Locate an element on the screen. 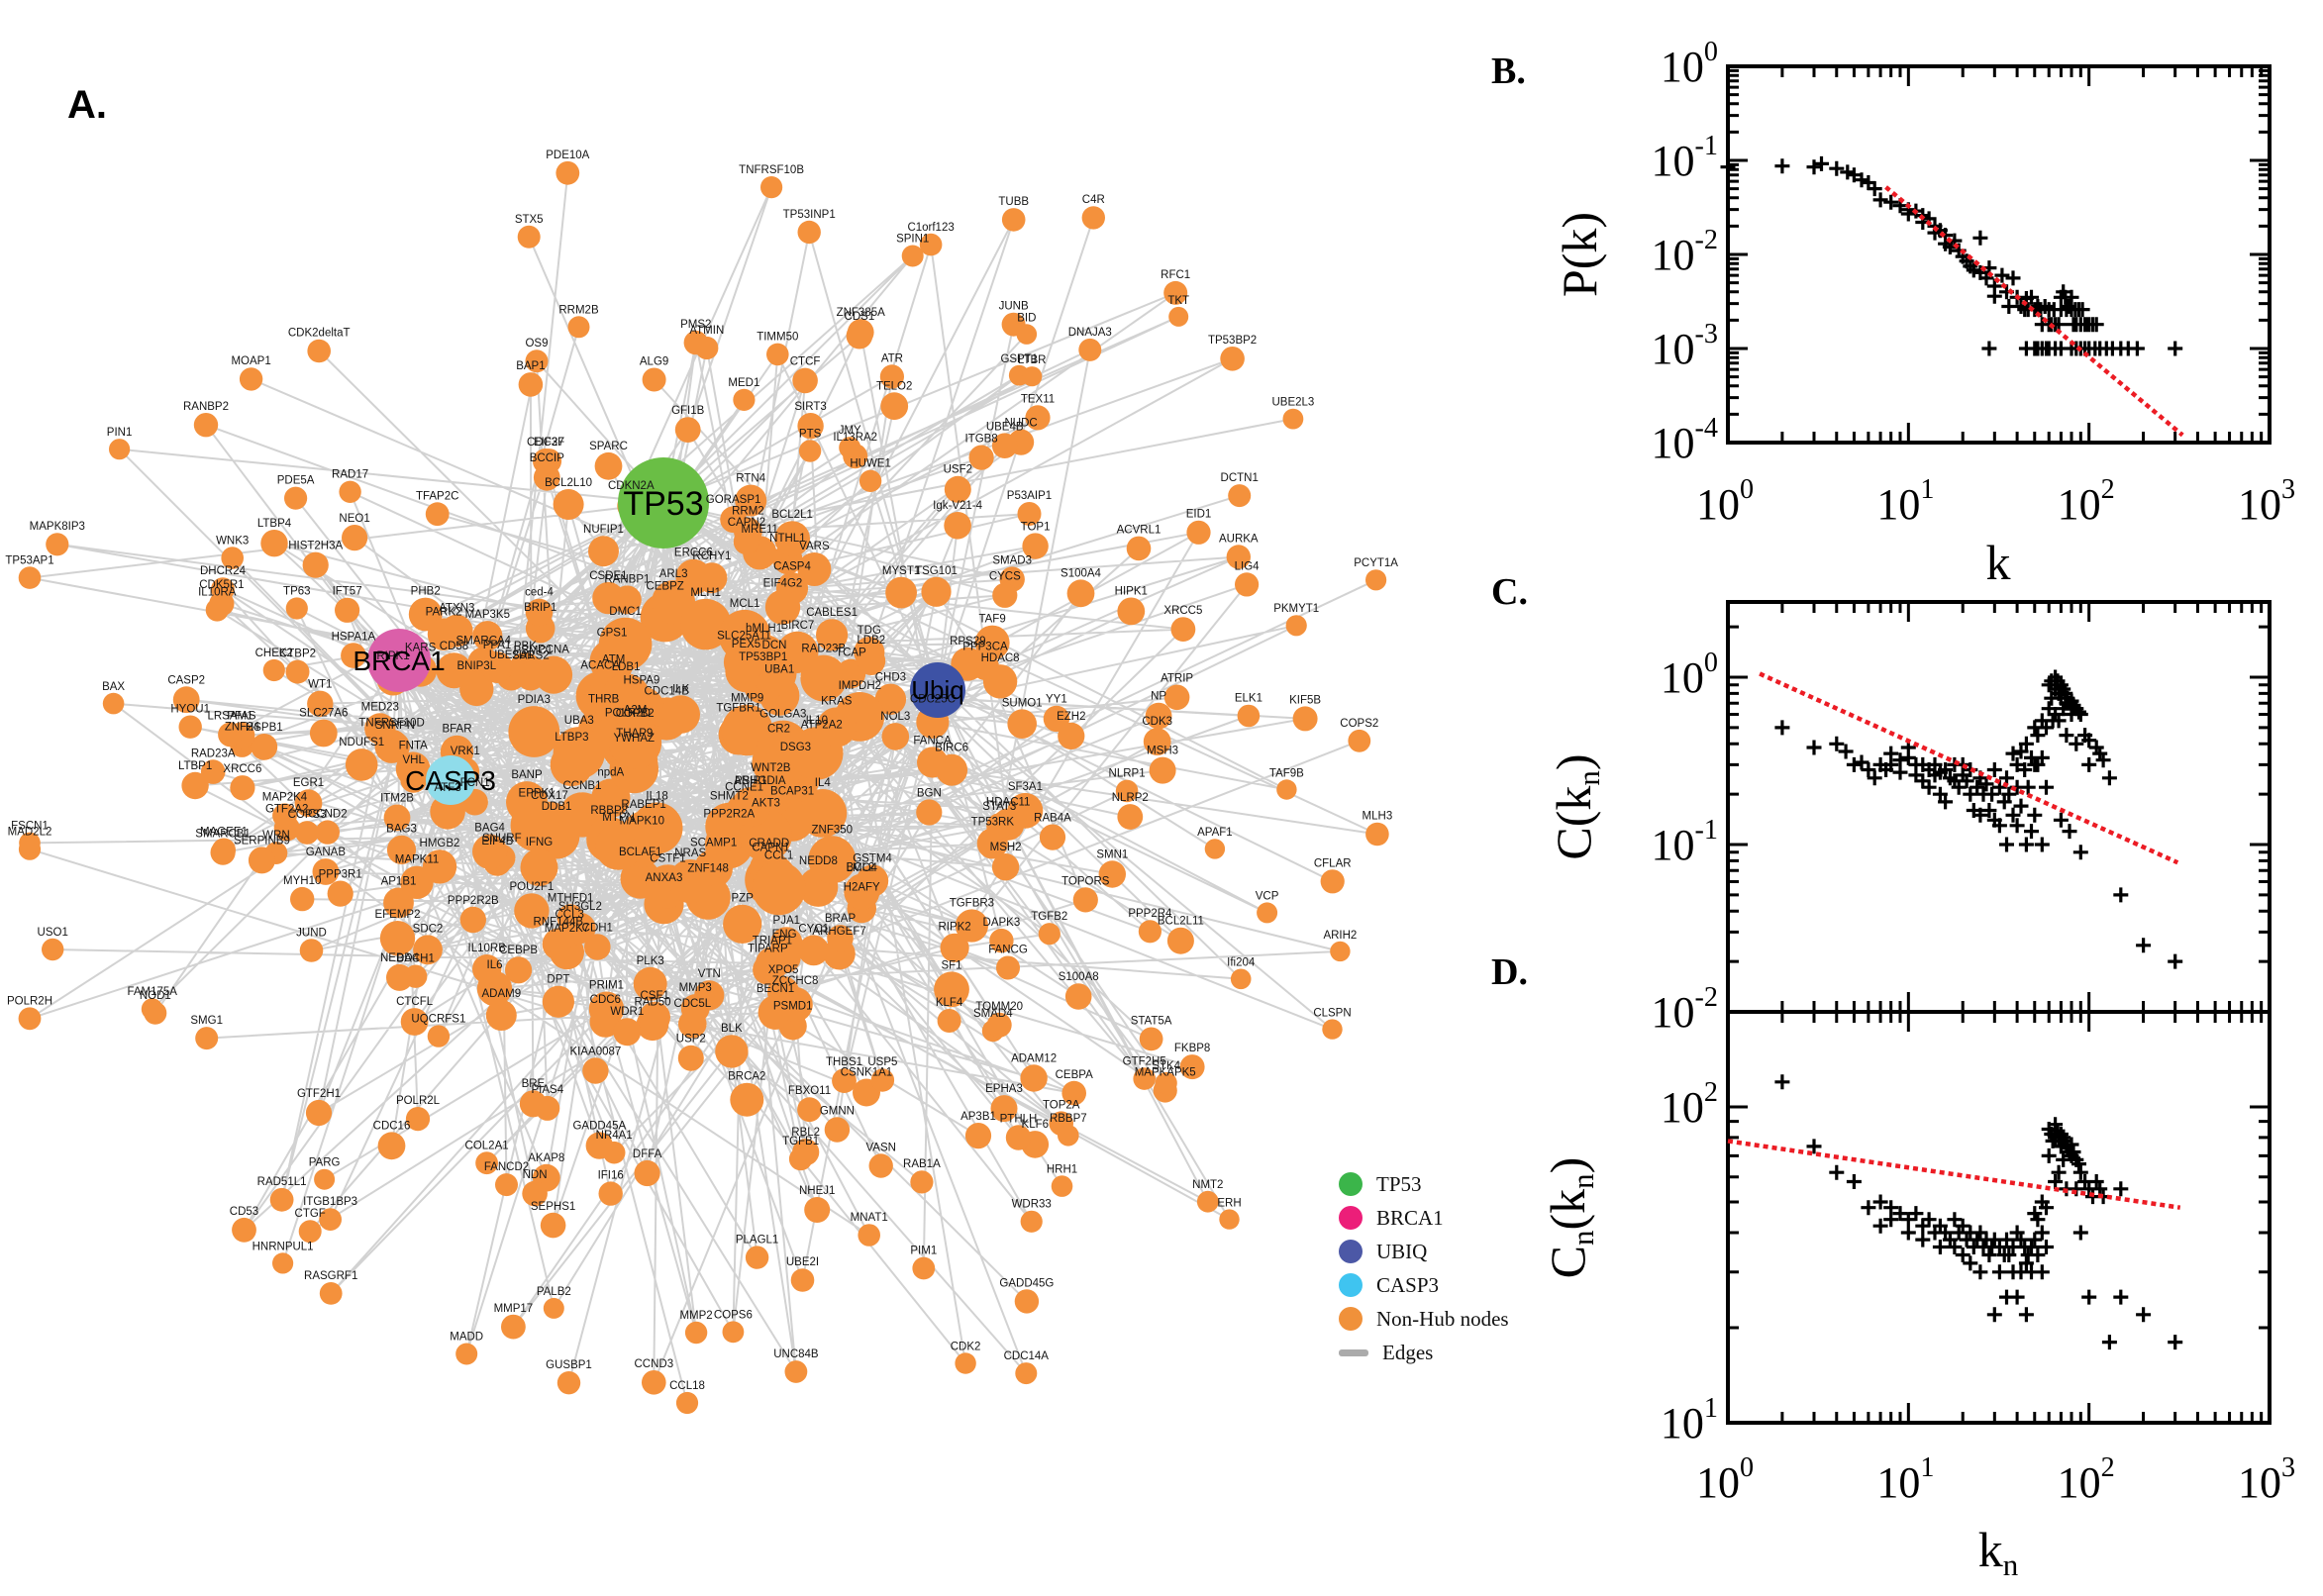 The image size is (2323, 1596). gene-label: H2AFY is located at coordinates (862, 888).